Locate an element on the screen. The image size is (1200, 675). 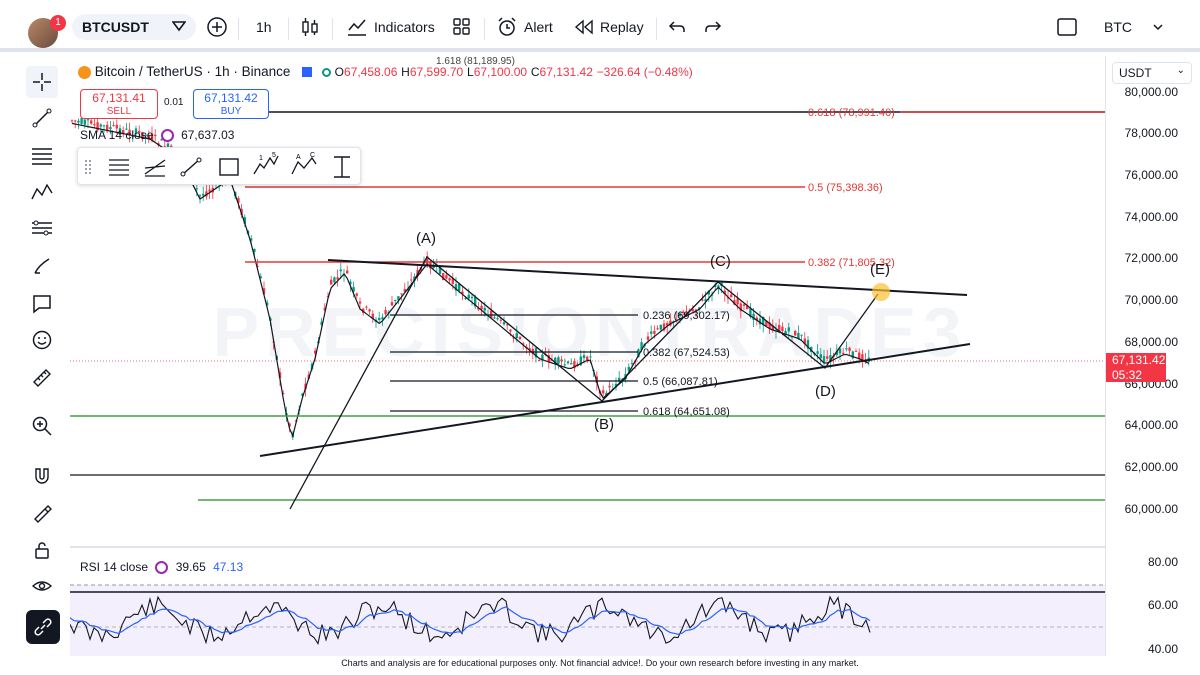
zoom-in-icon is located at coordinates (42, 426).